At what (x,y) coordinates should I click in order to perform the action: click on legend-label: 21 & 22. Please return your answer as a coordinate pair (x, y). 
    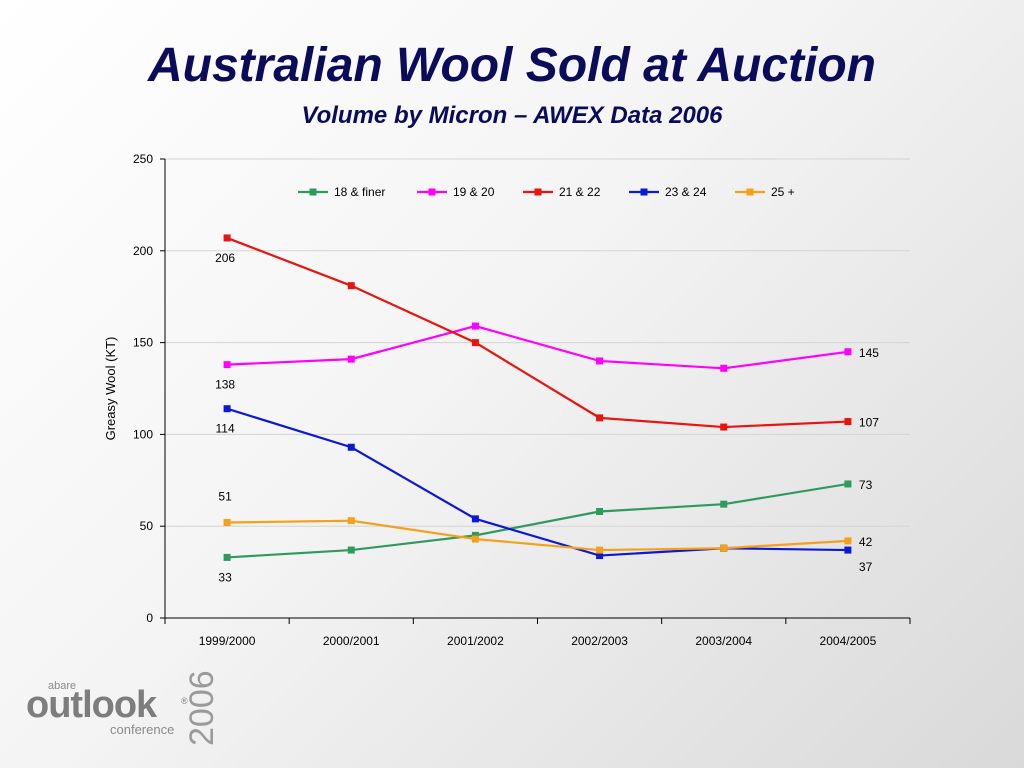
    Looking at the image, I should click on (580, 192).